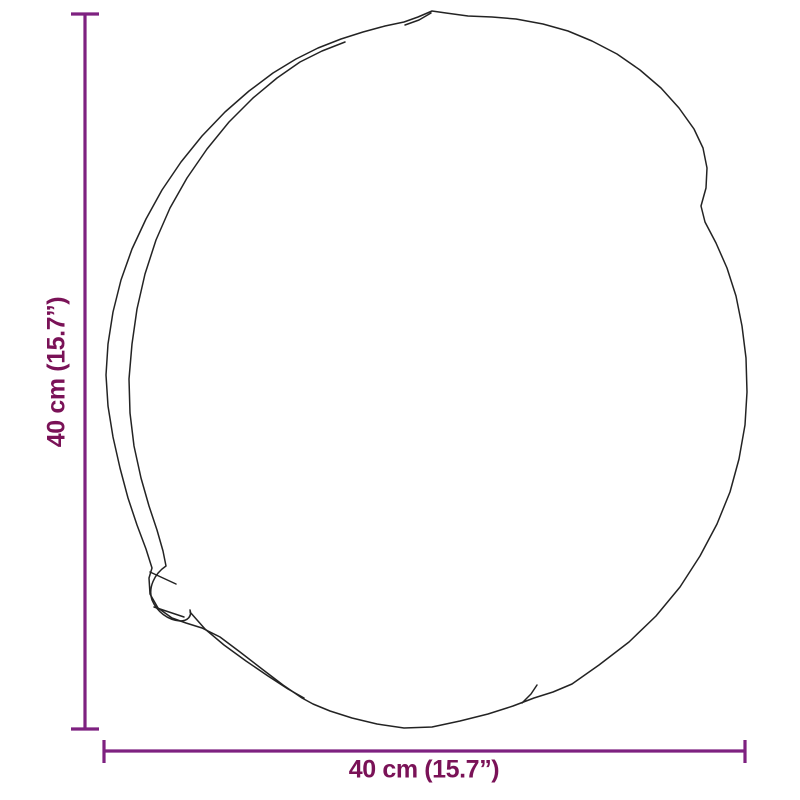 The width and height of the screenshot is (800, 800). Describe the element at coordinates (167, 594) in the screenshot. I see `cushion-fold-notch-icon` at that location.